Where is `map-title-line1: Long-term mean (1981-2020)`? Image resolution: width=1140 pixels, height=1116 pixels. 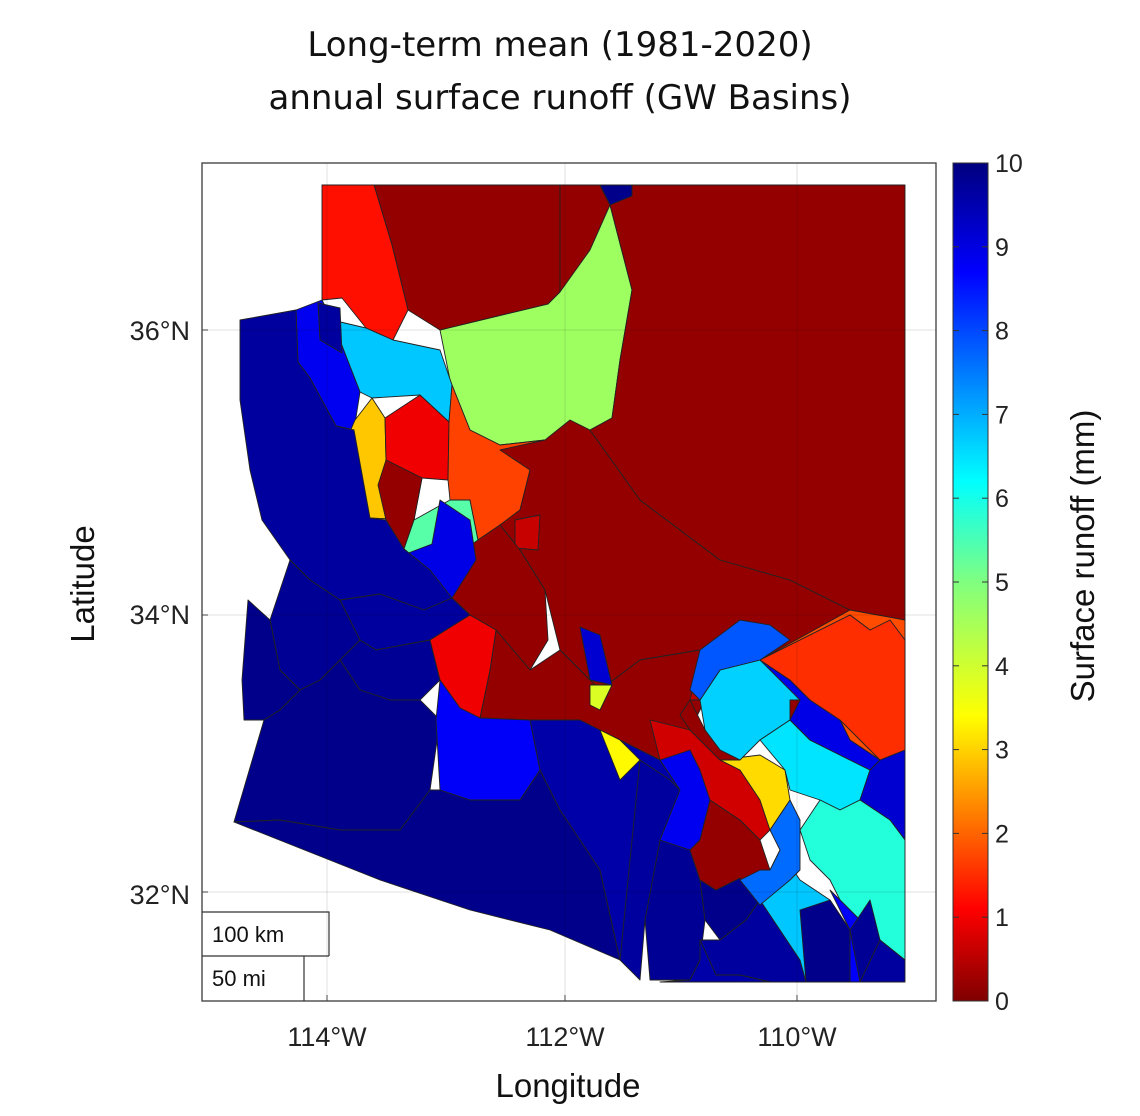 map-title-line1: Long-term mean (1981-2020) is located at coordinates (559, 45).